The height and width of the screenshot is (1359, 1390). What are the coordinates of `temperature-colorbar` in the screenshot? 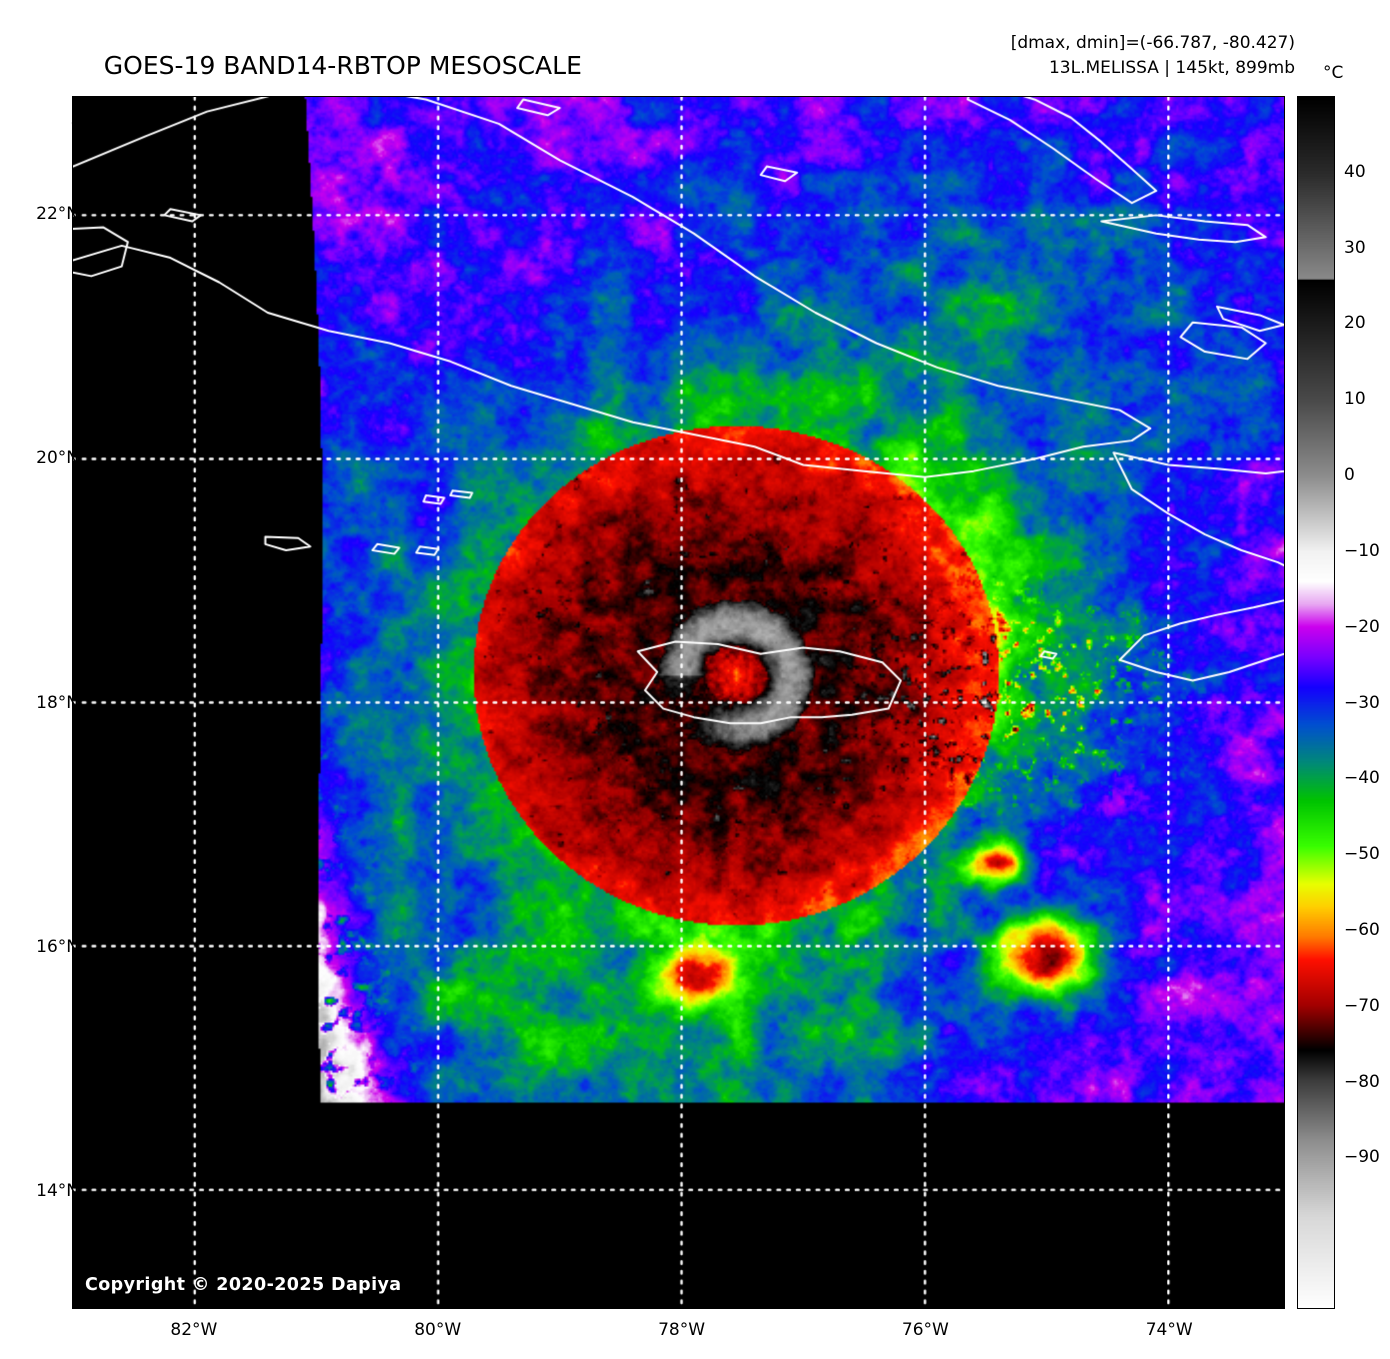 It's located at (1316, 702).